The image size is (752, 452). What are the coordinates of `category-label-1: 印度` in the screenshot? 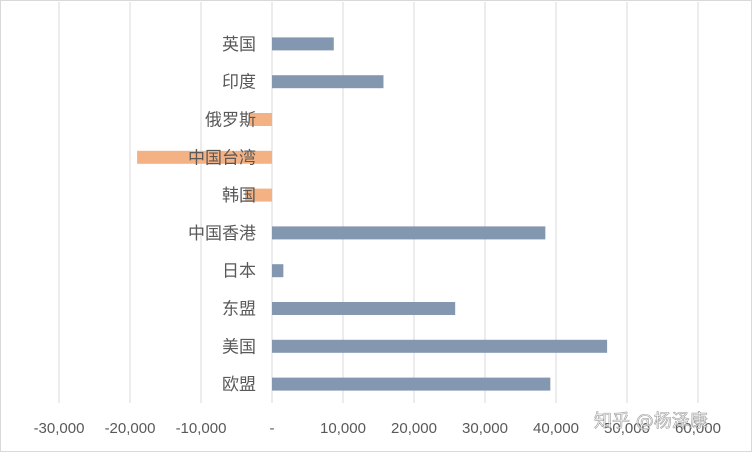 It's located at (239, 83).